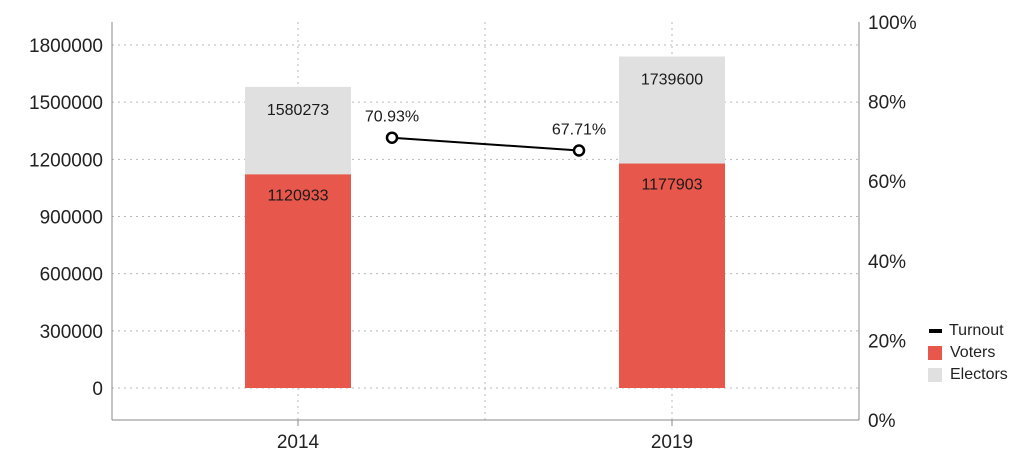 The width and height of the screenshot is (1024, 465). I want to click on data-labels: 1580273 1120933 1739600 1177903 70.93% 67.71%, so click(485, 138).